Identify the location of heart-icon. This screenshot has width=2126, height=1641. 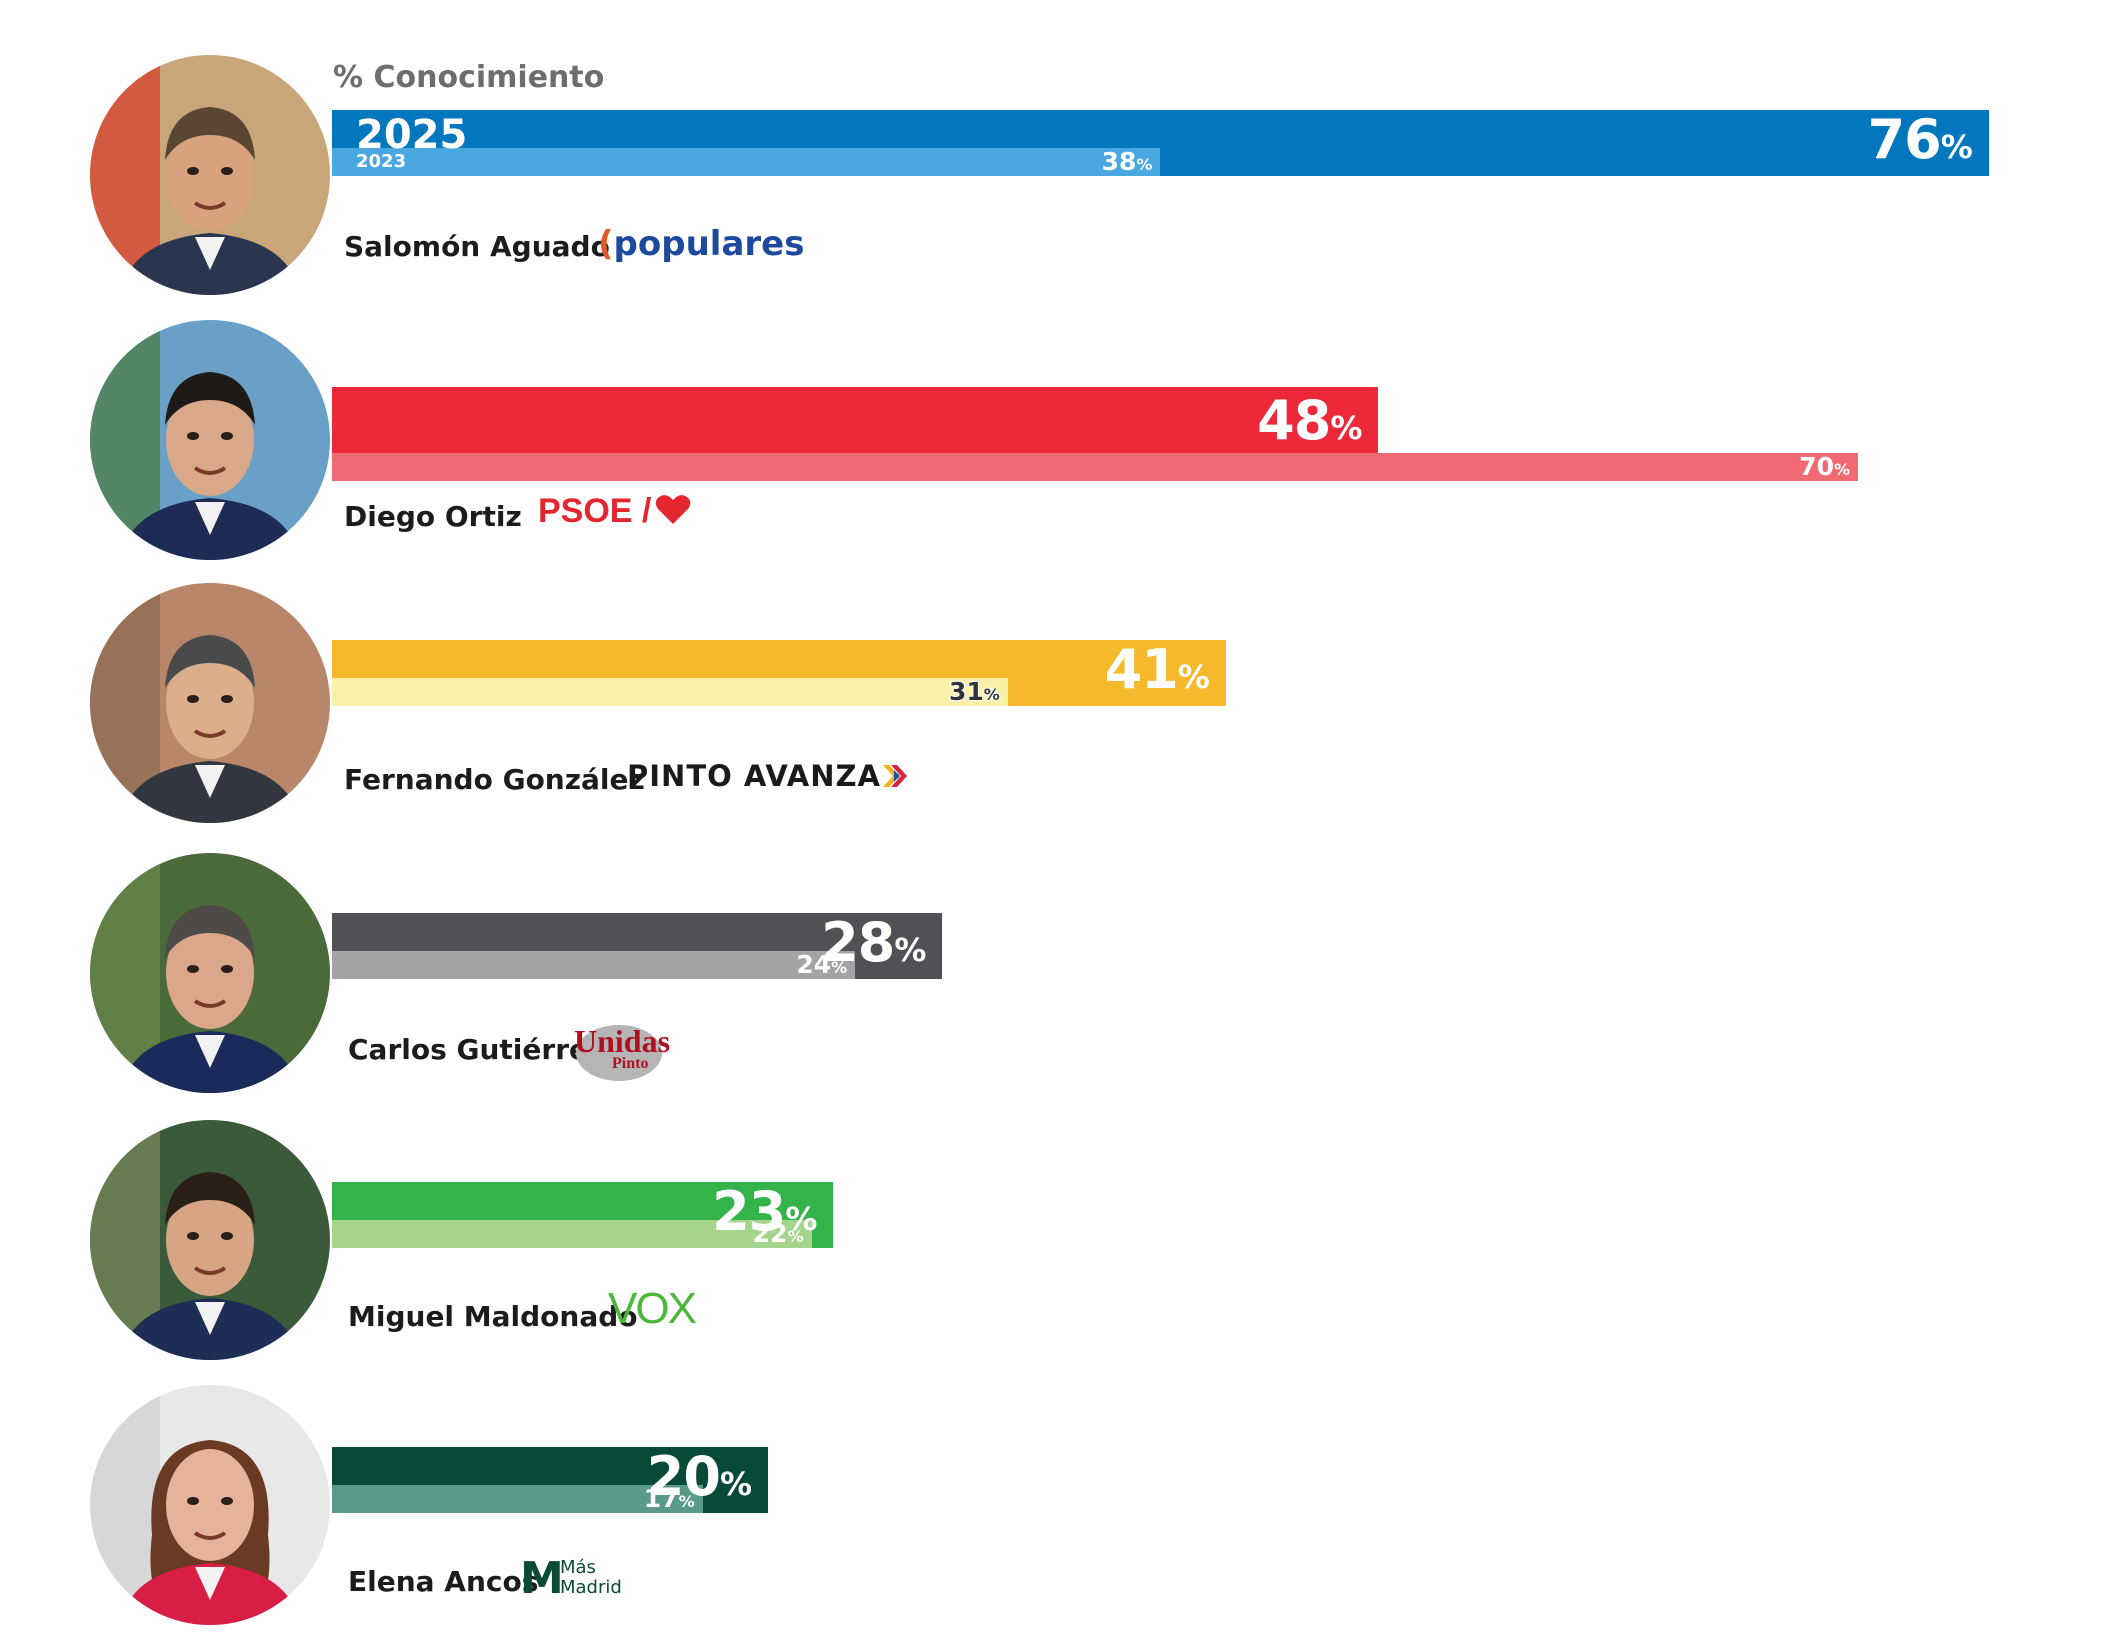
(673, 509).